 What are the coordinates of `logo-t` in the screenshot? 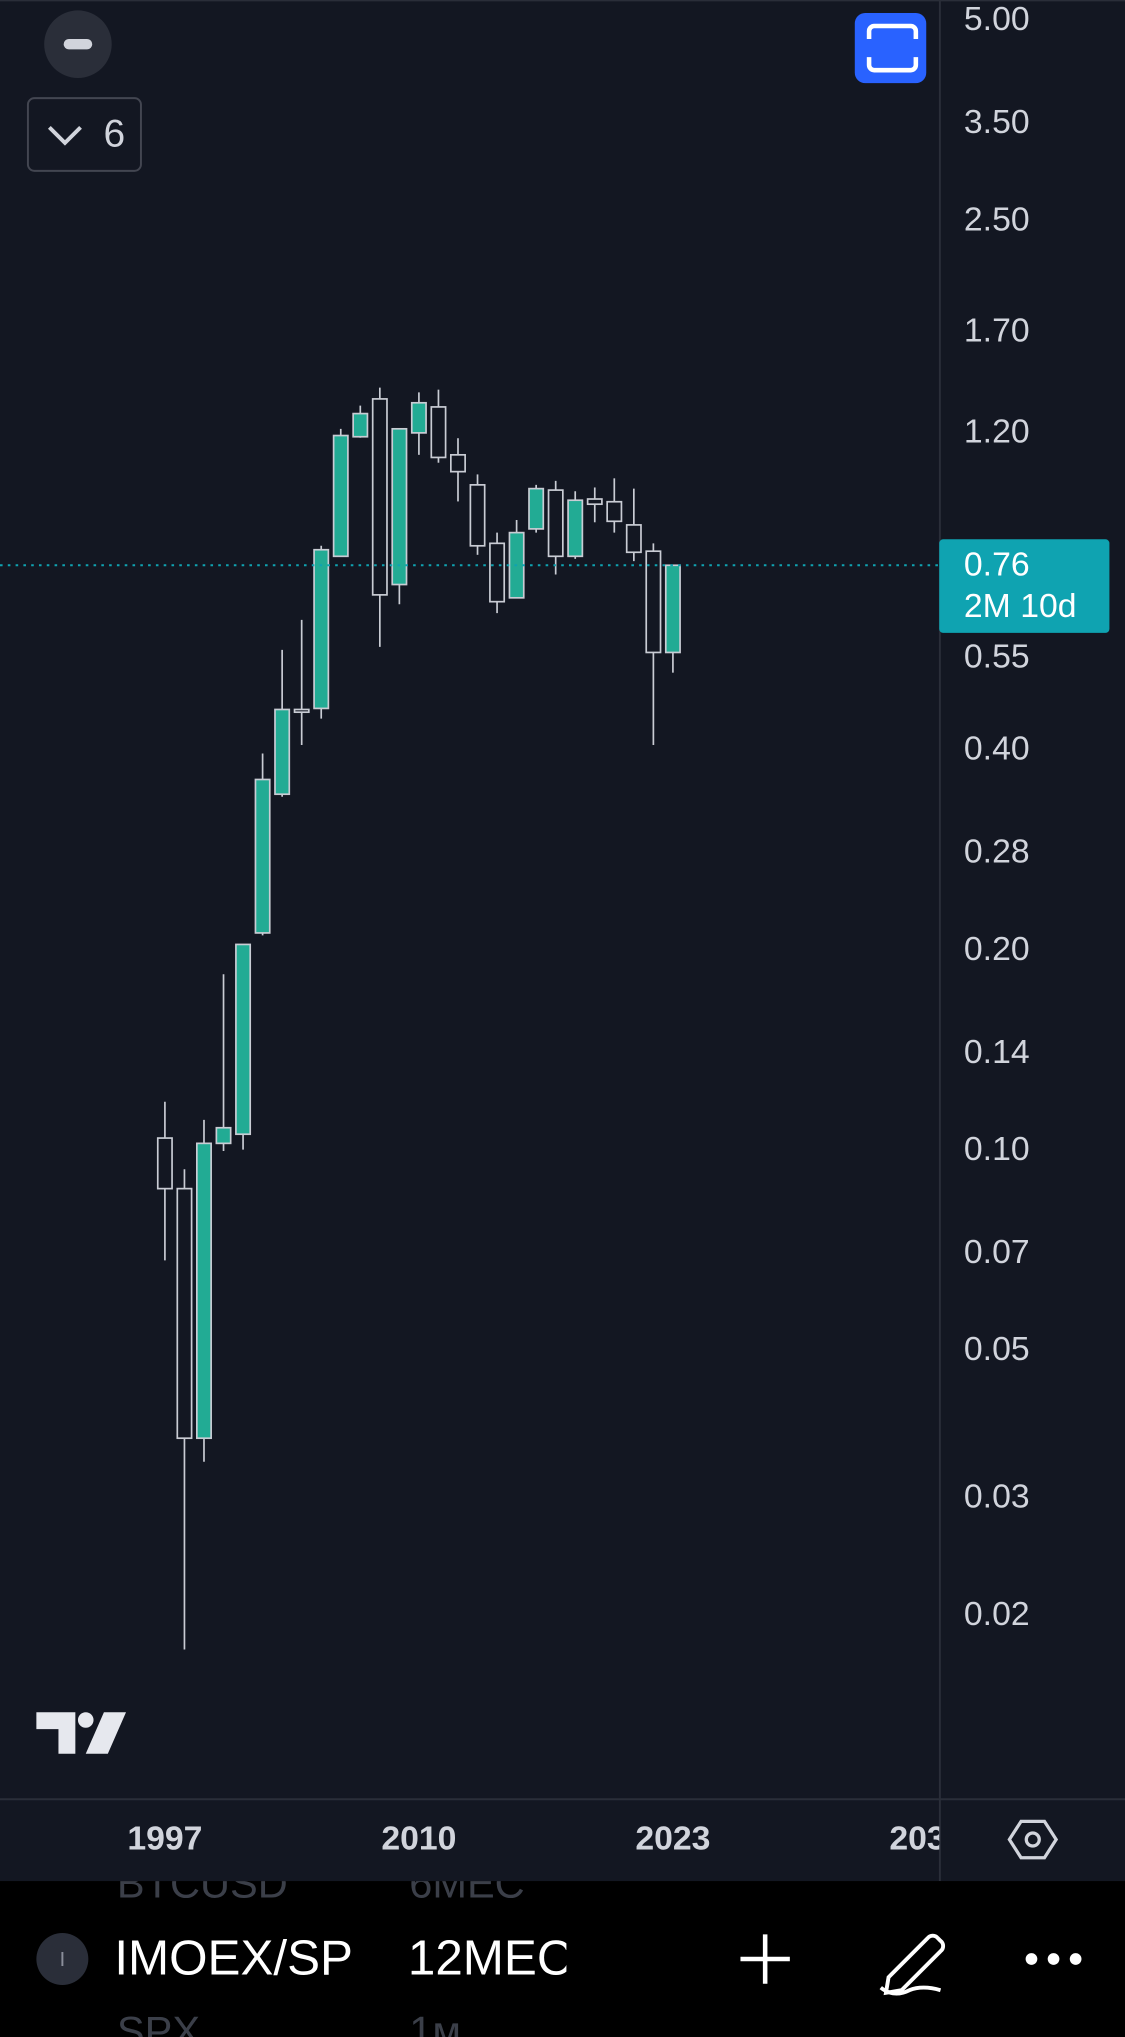 It's located at (56, 1733).